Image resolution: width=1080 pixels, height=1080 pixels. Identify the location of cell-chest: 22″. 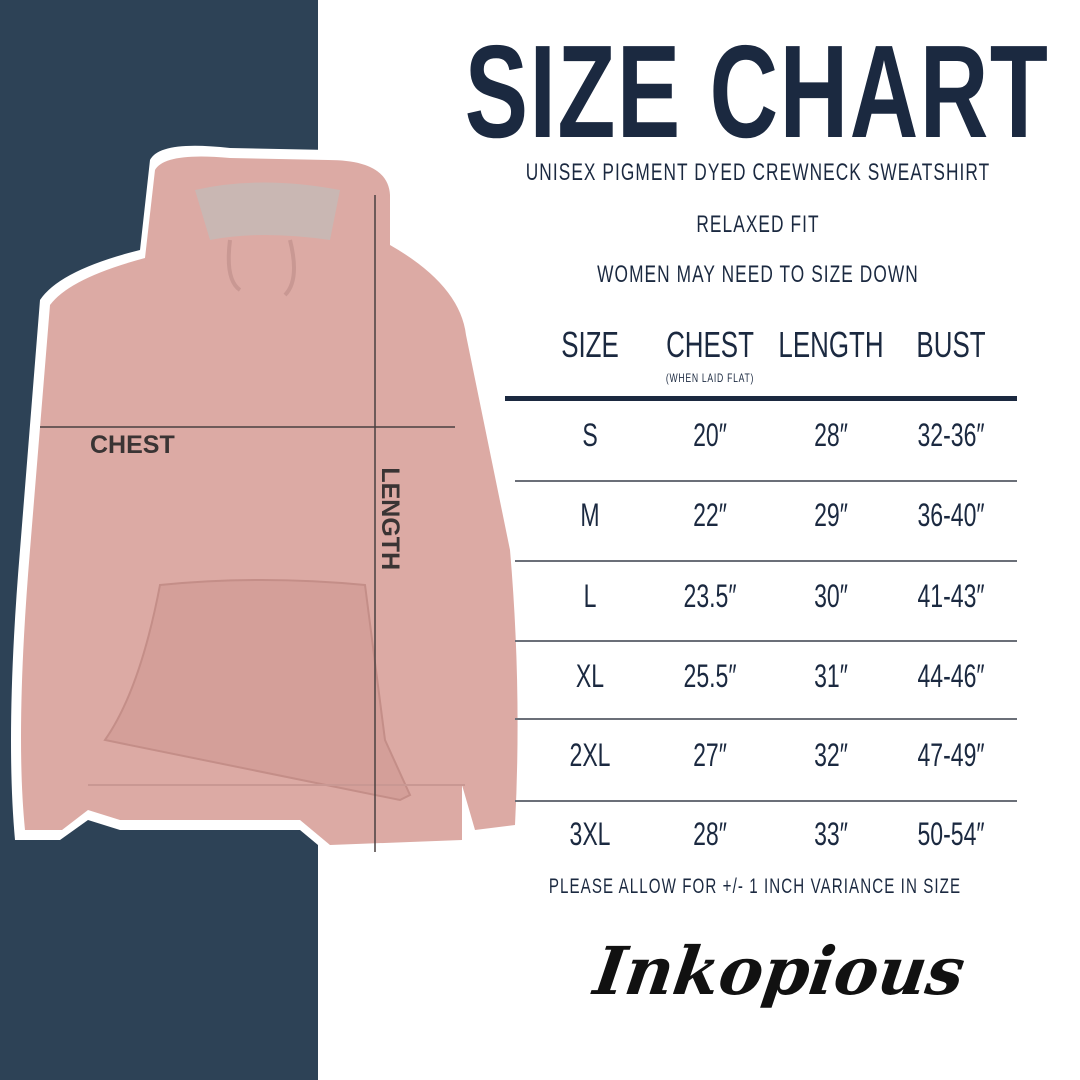
(710, 515).